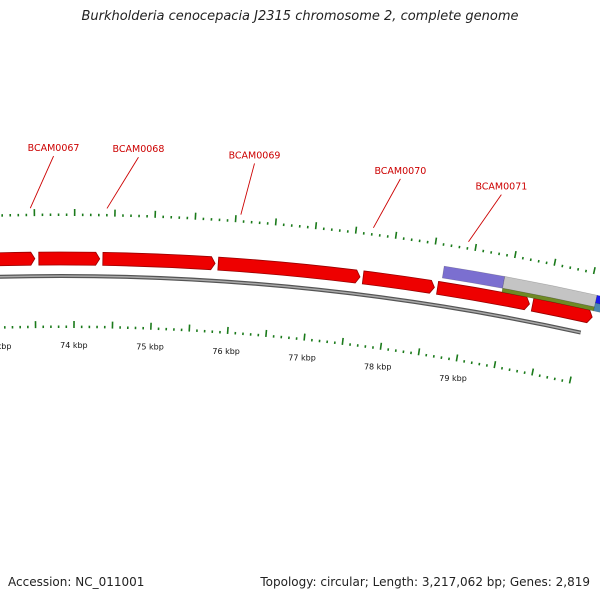  I want to click on gene-label: BCAM0069, so click(255, 155).